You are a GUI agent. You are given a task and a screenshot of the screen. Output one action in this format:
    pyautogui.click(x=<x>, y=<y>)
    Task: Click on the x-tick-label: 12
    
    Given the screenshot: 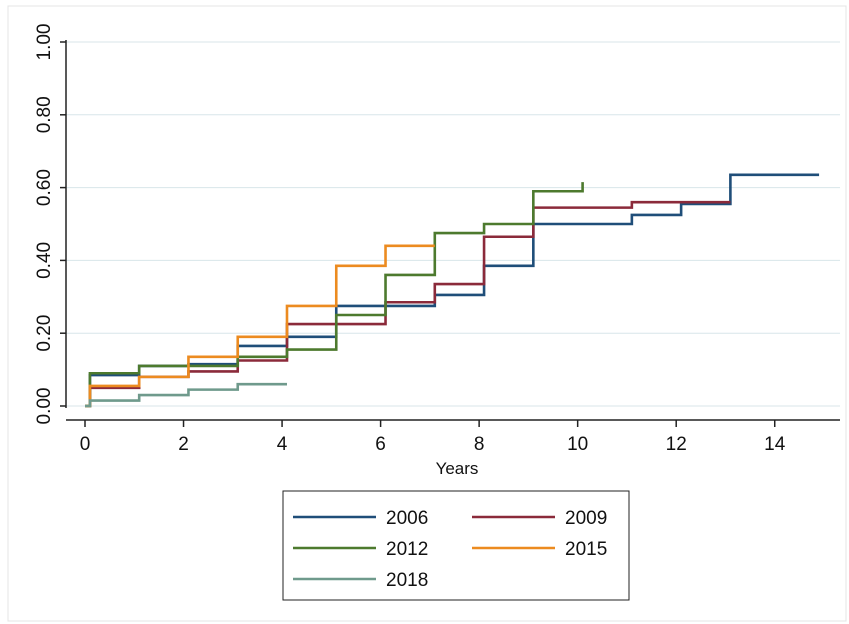 What is the action you would take?
    pyautogui.click(x=676, y=444)
    